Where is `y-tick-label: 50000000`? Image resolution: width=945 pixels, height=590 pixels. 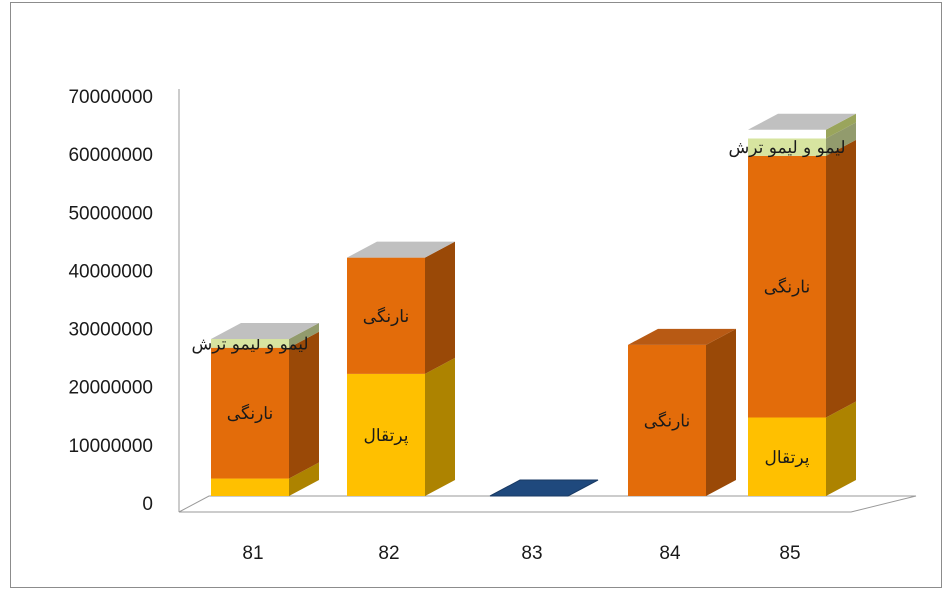 y-tick-label: 50000000 is located at coordinates (110, 213).